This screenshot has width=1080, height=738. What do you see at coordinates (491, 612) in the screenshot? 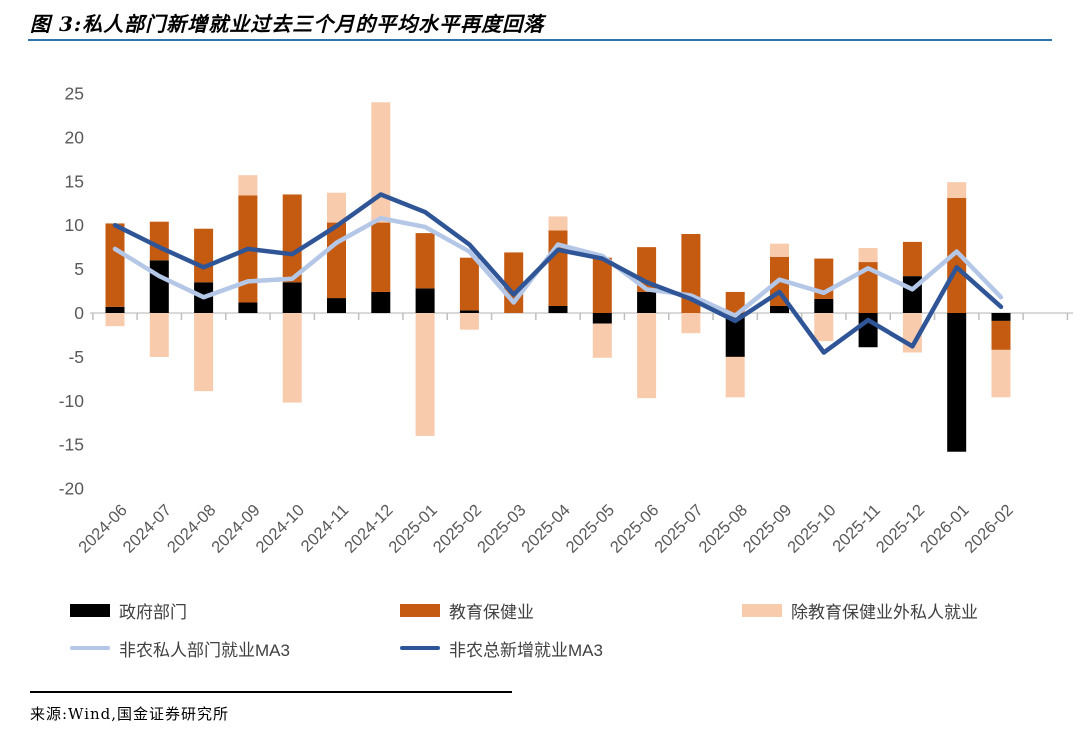
I see `legend-label: 教育保健业` at bounding box center [491, 612].